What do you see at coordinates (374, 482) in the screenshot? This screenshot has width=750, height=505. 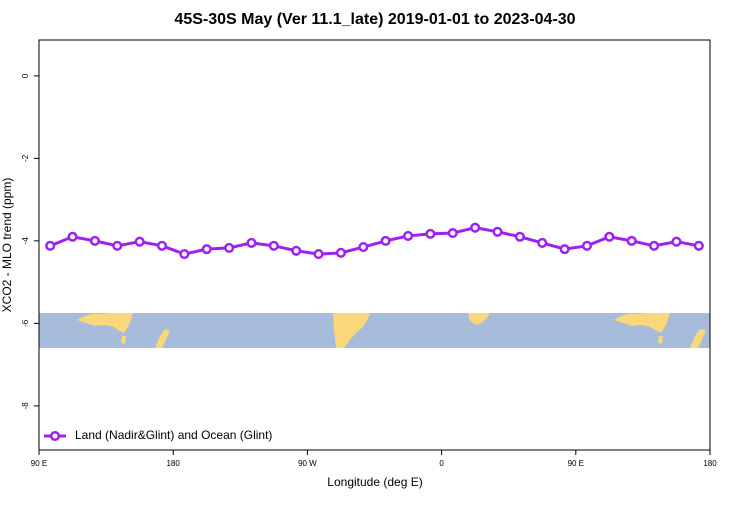 I see `x-axis-label: Longitude (deg E)` at bounding box center [374, 482].